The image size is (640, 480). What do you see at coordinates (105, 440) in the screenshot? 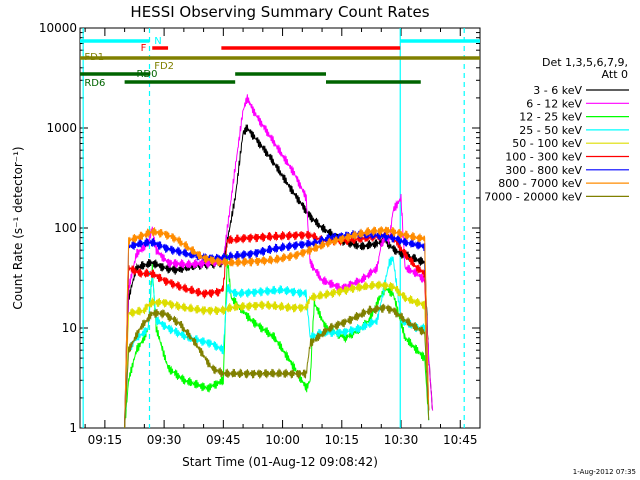
I see `x-tick-label: 09:15` at bounding box center [105, 440].